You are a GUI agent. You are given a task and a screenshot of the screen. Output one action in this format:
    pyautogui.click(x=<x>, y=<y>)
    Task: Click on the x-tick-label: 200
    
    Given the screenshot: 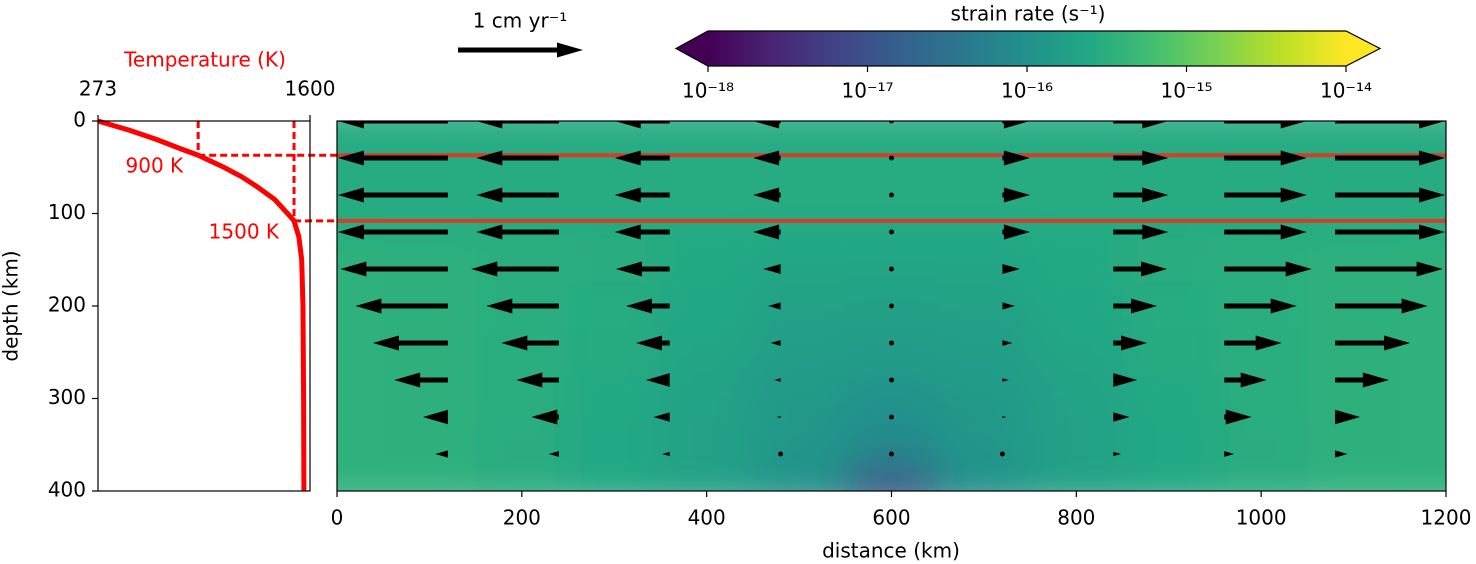 What is the action you would take?
    pyautogui.click(x=522, y=518)
    